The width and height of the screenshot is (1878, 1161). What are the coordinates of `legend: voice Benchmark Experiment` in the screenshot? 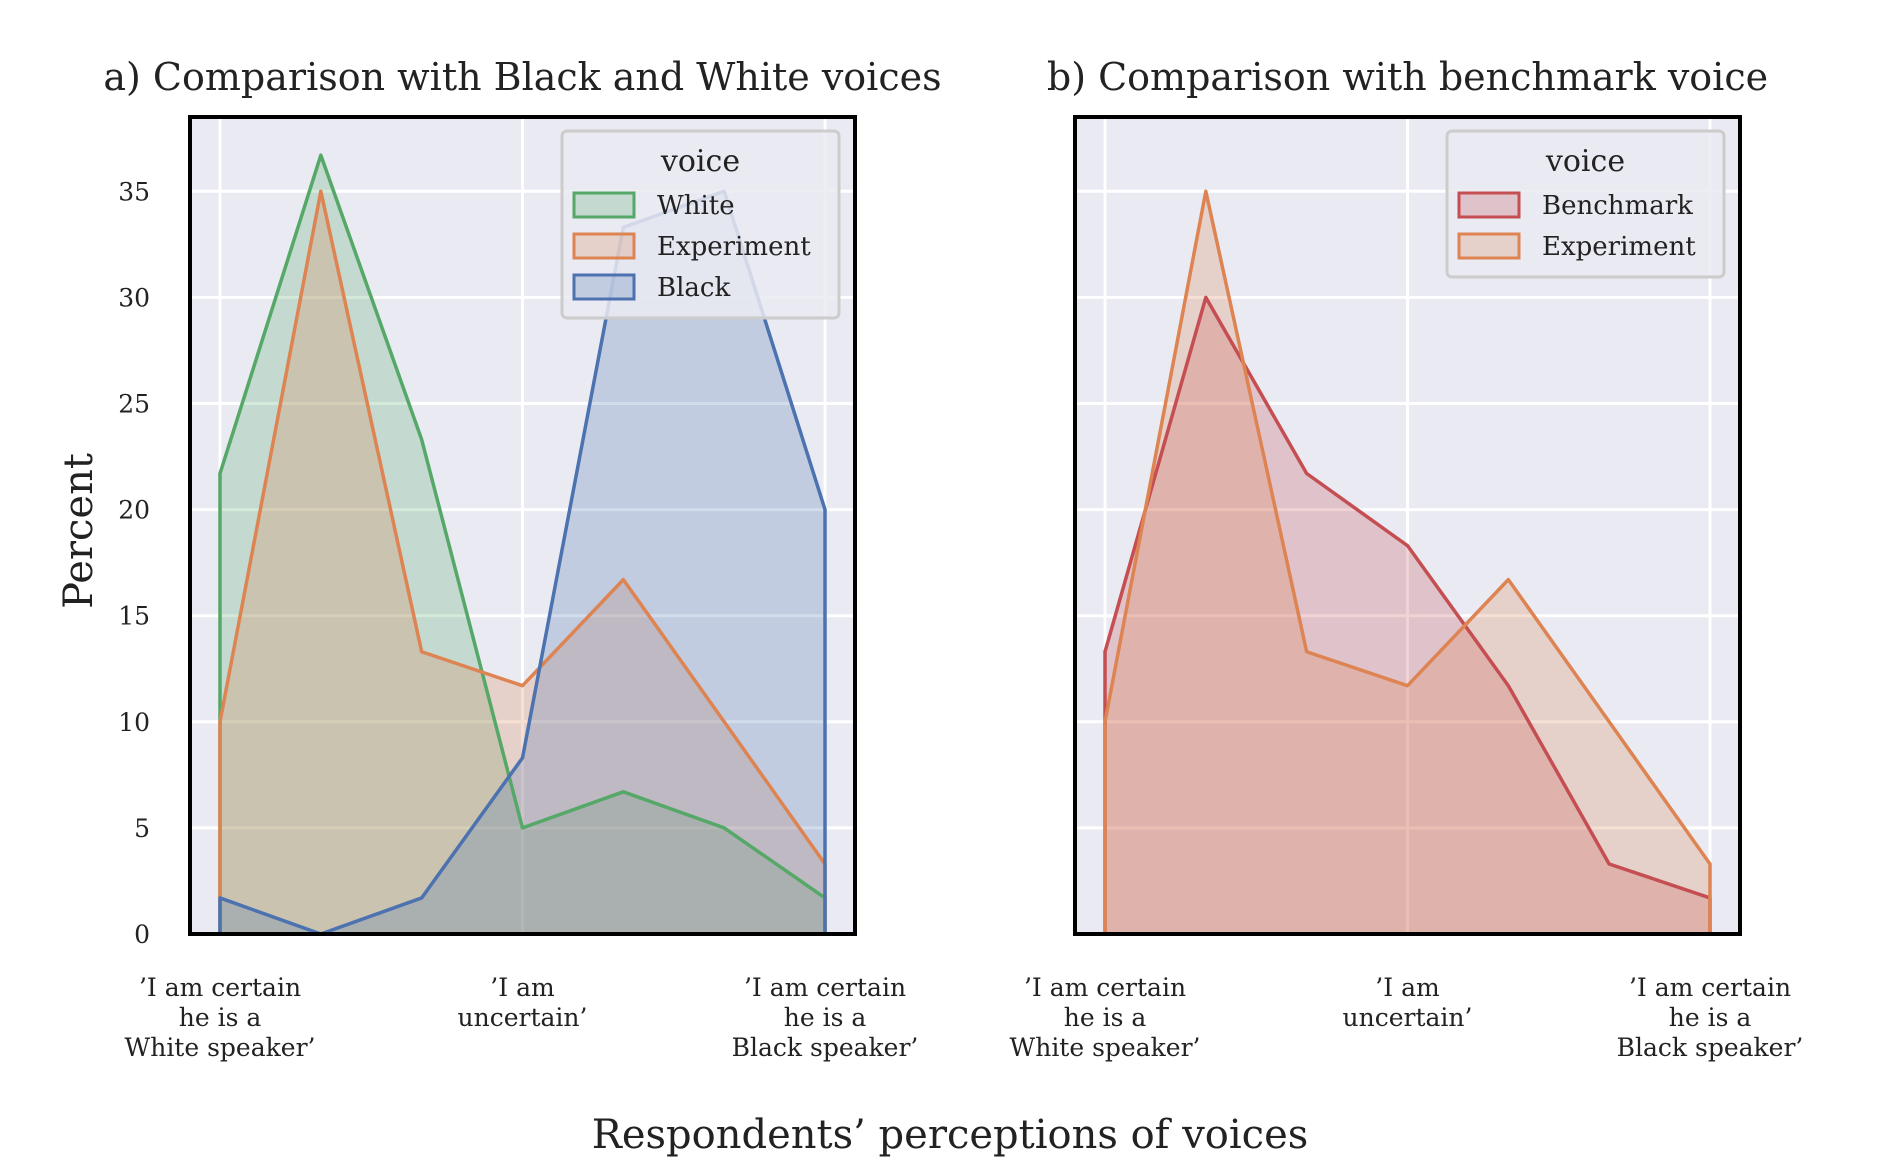 It's located at (1585, 204).